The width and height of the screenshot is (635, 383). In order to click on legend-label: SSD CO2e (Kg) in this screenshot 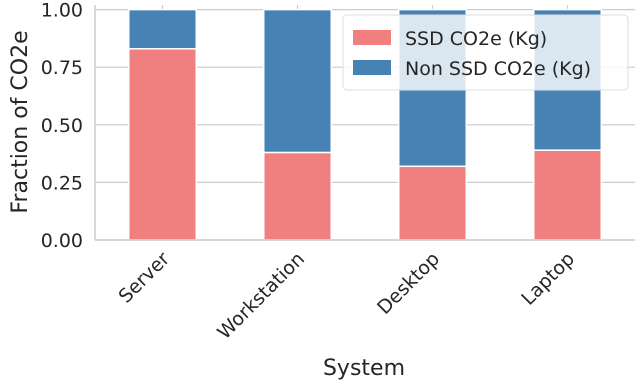, I will do `click(476, 39)`.